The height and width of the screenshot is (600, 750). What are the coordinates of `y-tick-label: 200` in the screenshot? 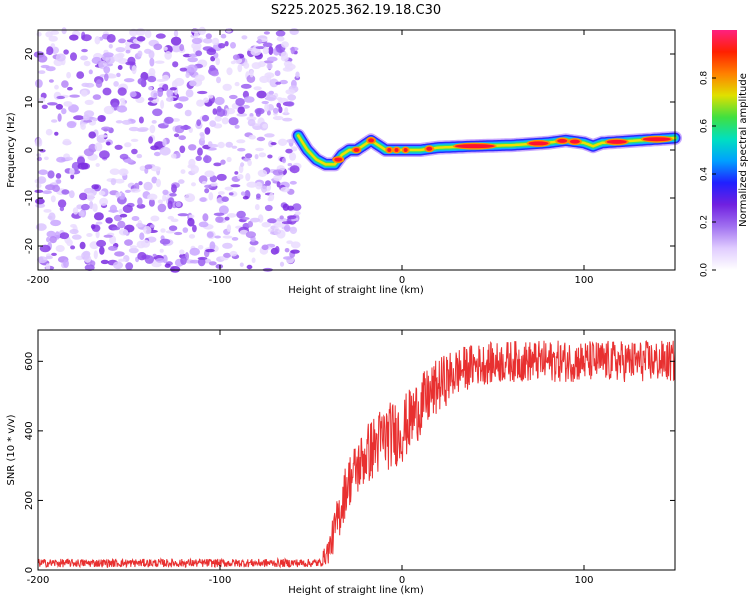 It's located at (29, 500).